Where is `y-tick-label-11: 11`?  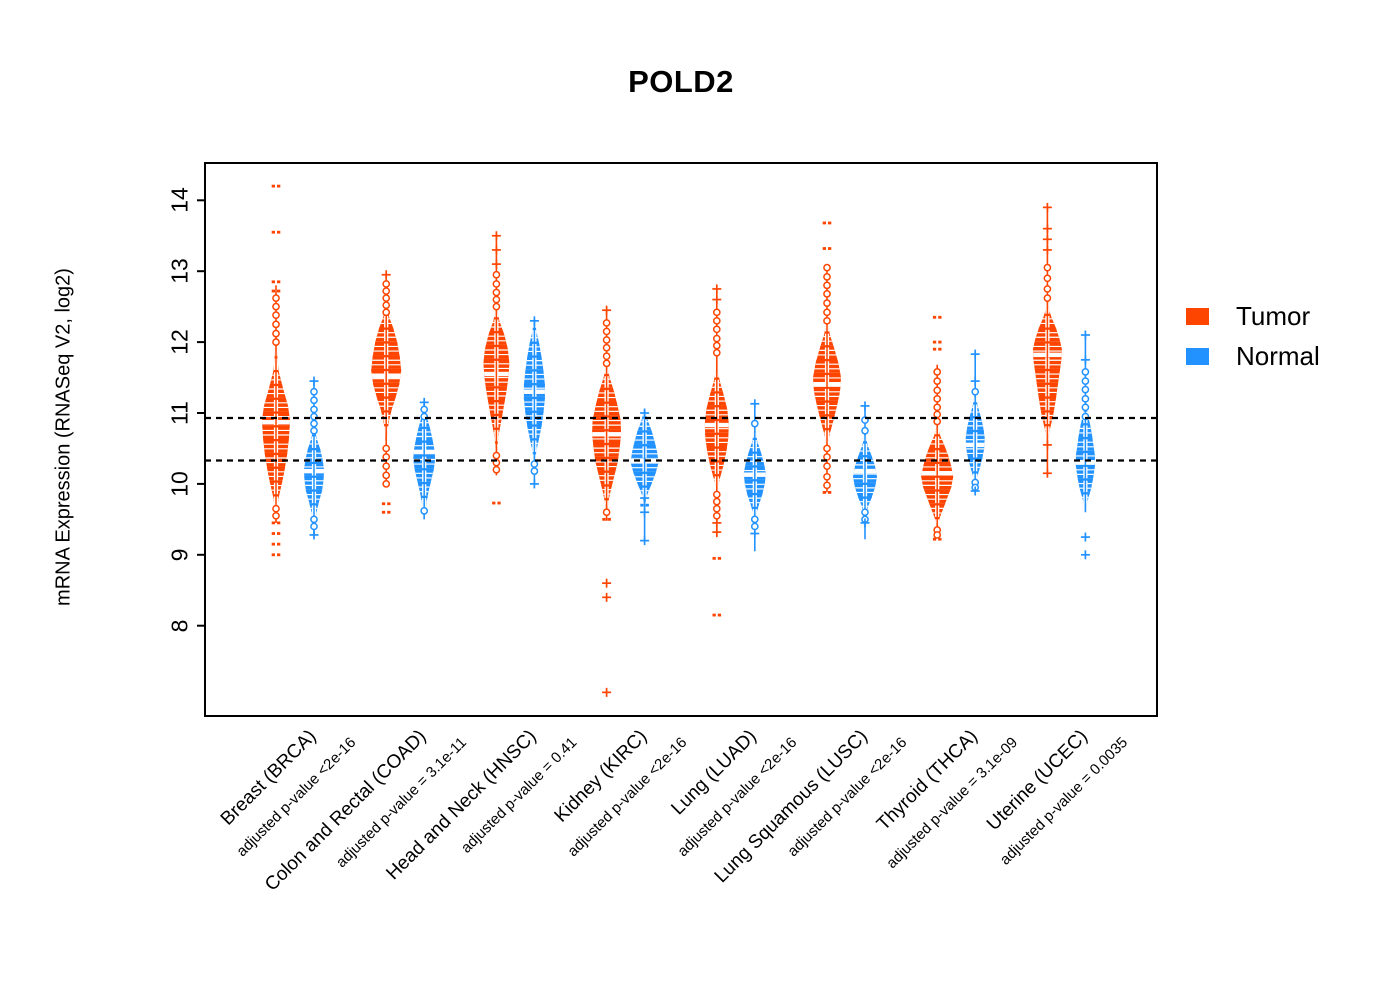 y-tick-label-11: 11 is located at coordinates (179, 413).